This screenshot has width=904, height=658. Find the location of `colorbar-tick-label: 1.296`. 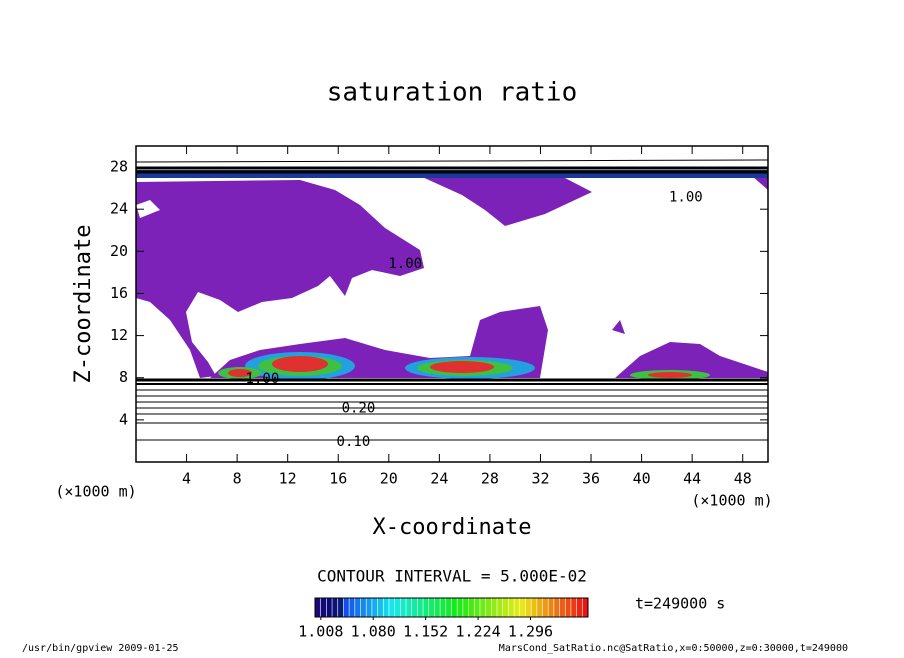

colorbar-tick-label: 1.296 is located at coordinates (530, 632).